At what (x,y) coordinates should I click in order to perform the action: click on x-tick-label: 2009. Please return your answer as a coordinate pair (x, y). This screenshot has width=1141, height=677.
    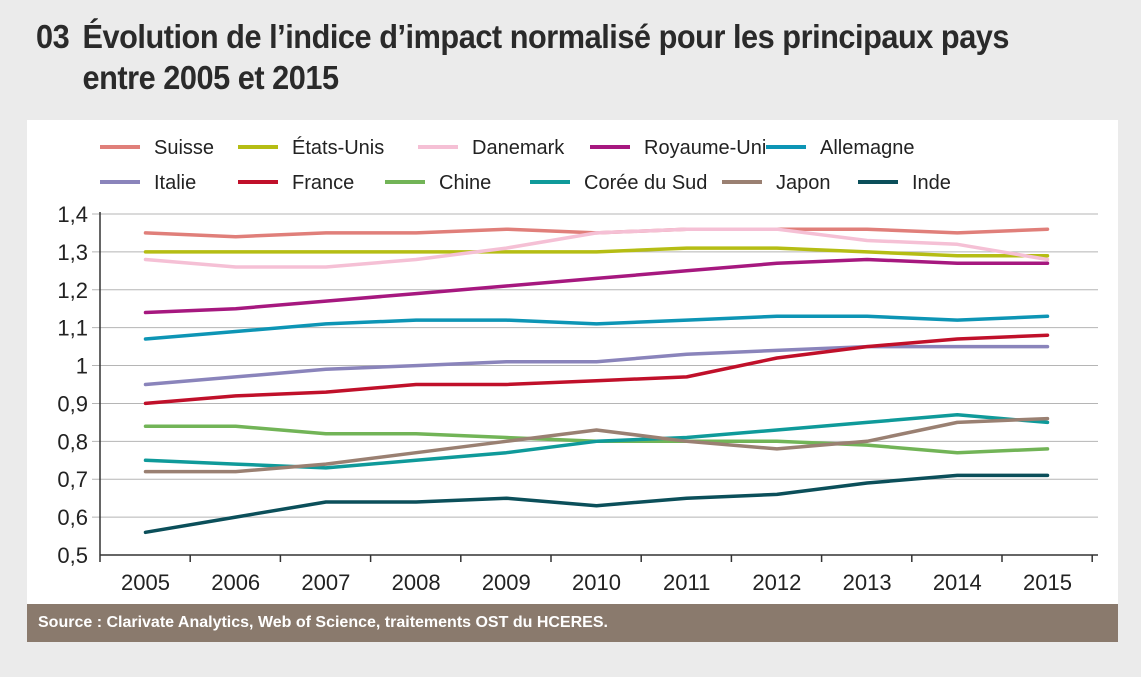
    Looking at the image, I should click on (506, 582).